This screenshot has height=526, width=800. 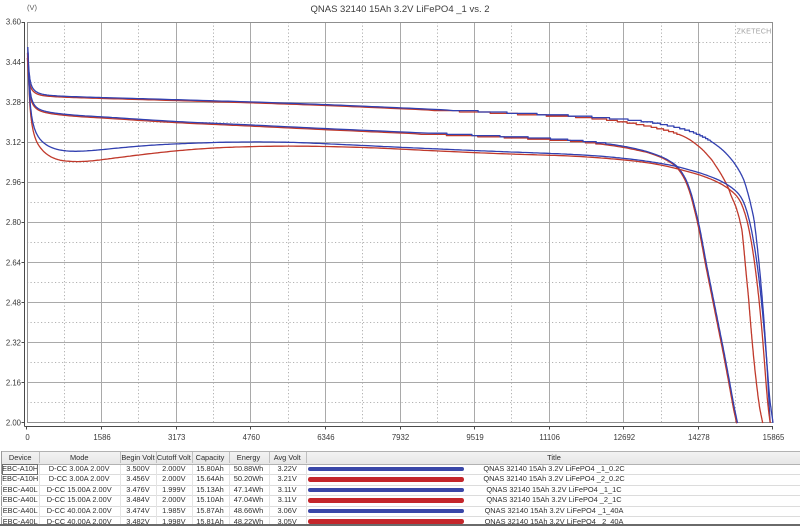 I want to click on svg-text: 3.60, so click(x=14, y=22).